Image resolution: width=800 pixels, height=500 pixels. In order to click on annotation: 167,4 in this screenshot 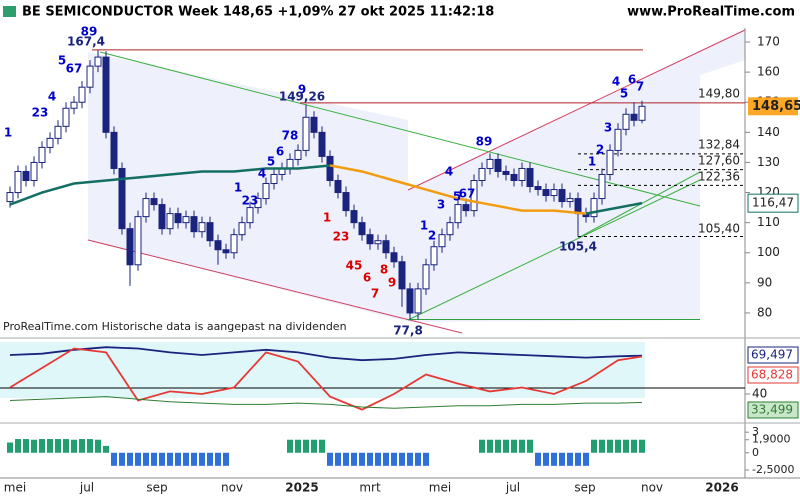, I will do `click(86, 42)`.